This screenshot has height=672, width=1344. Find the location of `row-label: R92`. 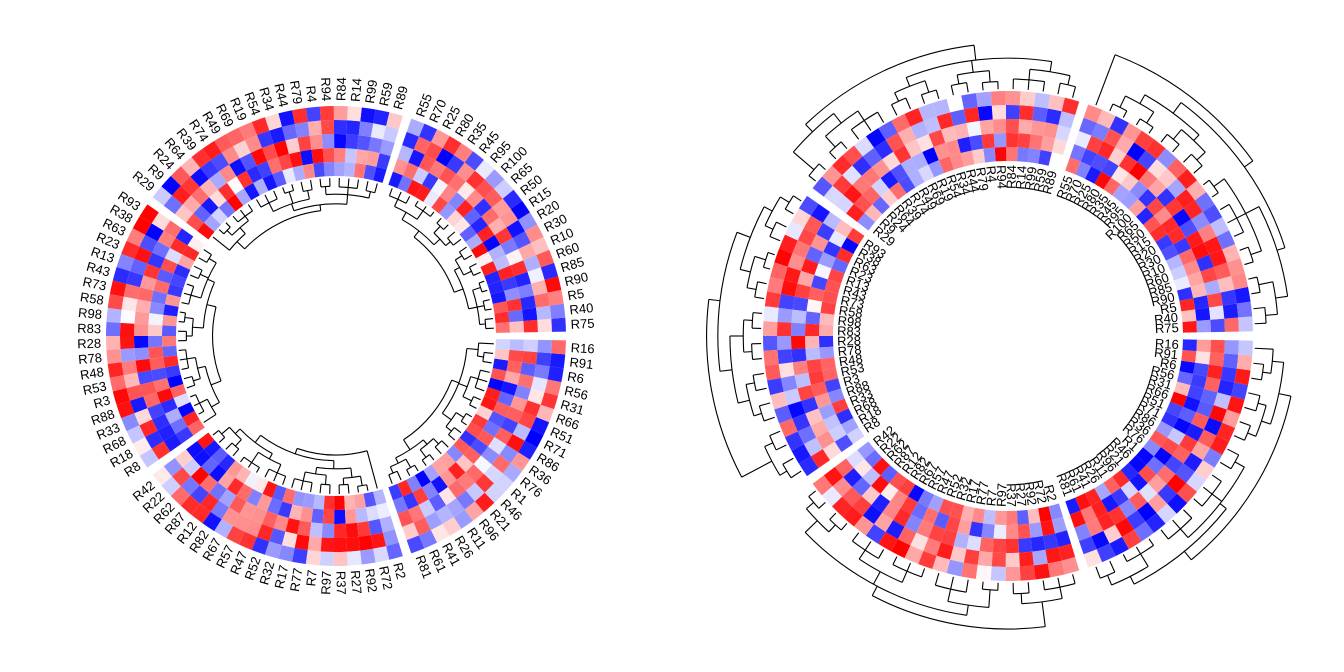

row-label: R92 is located at coordinates (1030, 494).